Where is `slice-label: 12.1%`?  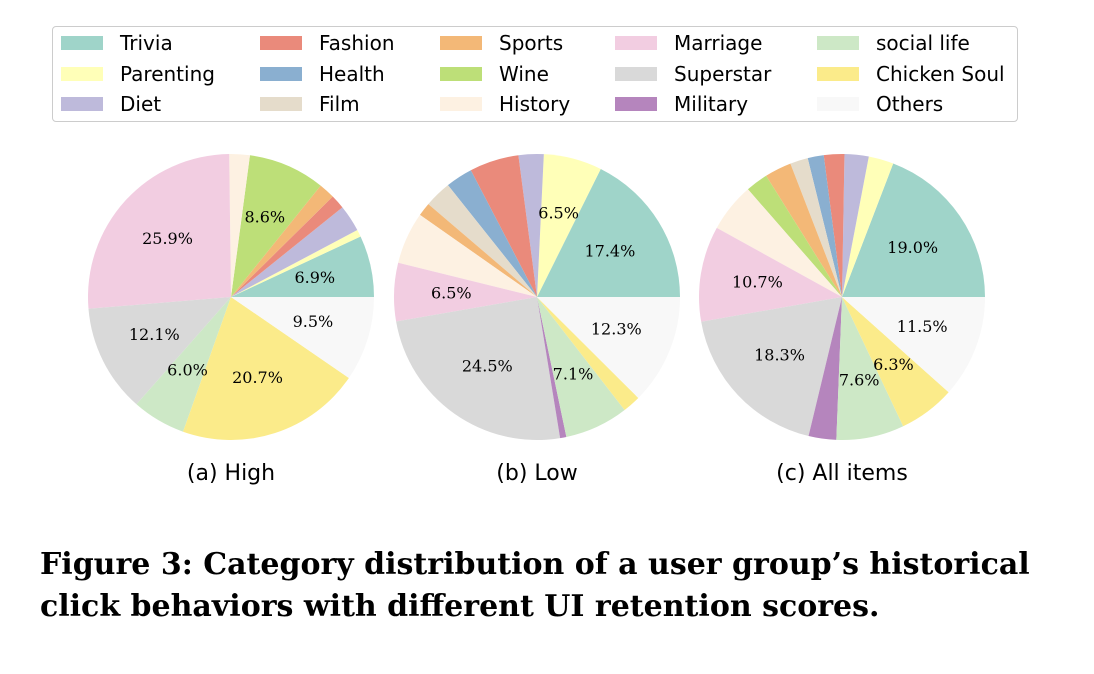 slice-label: 12.1% is located at coordinates (154, 334).